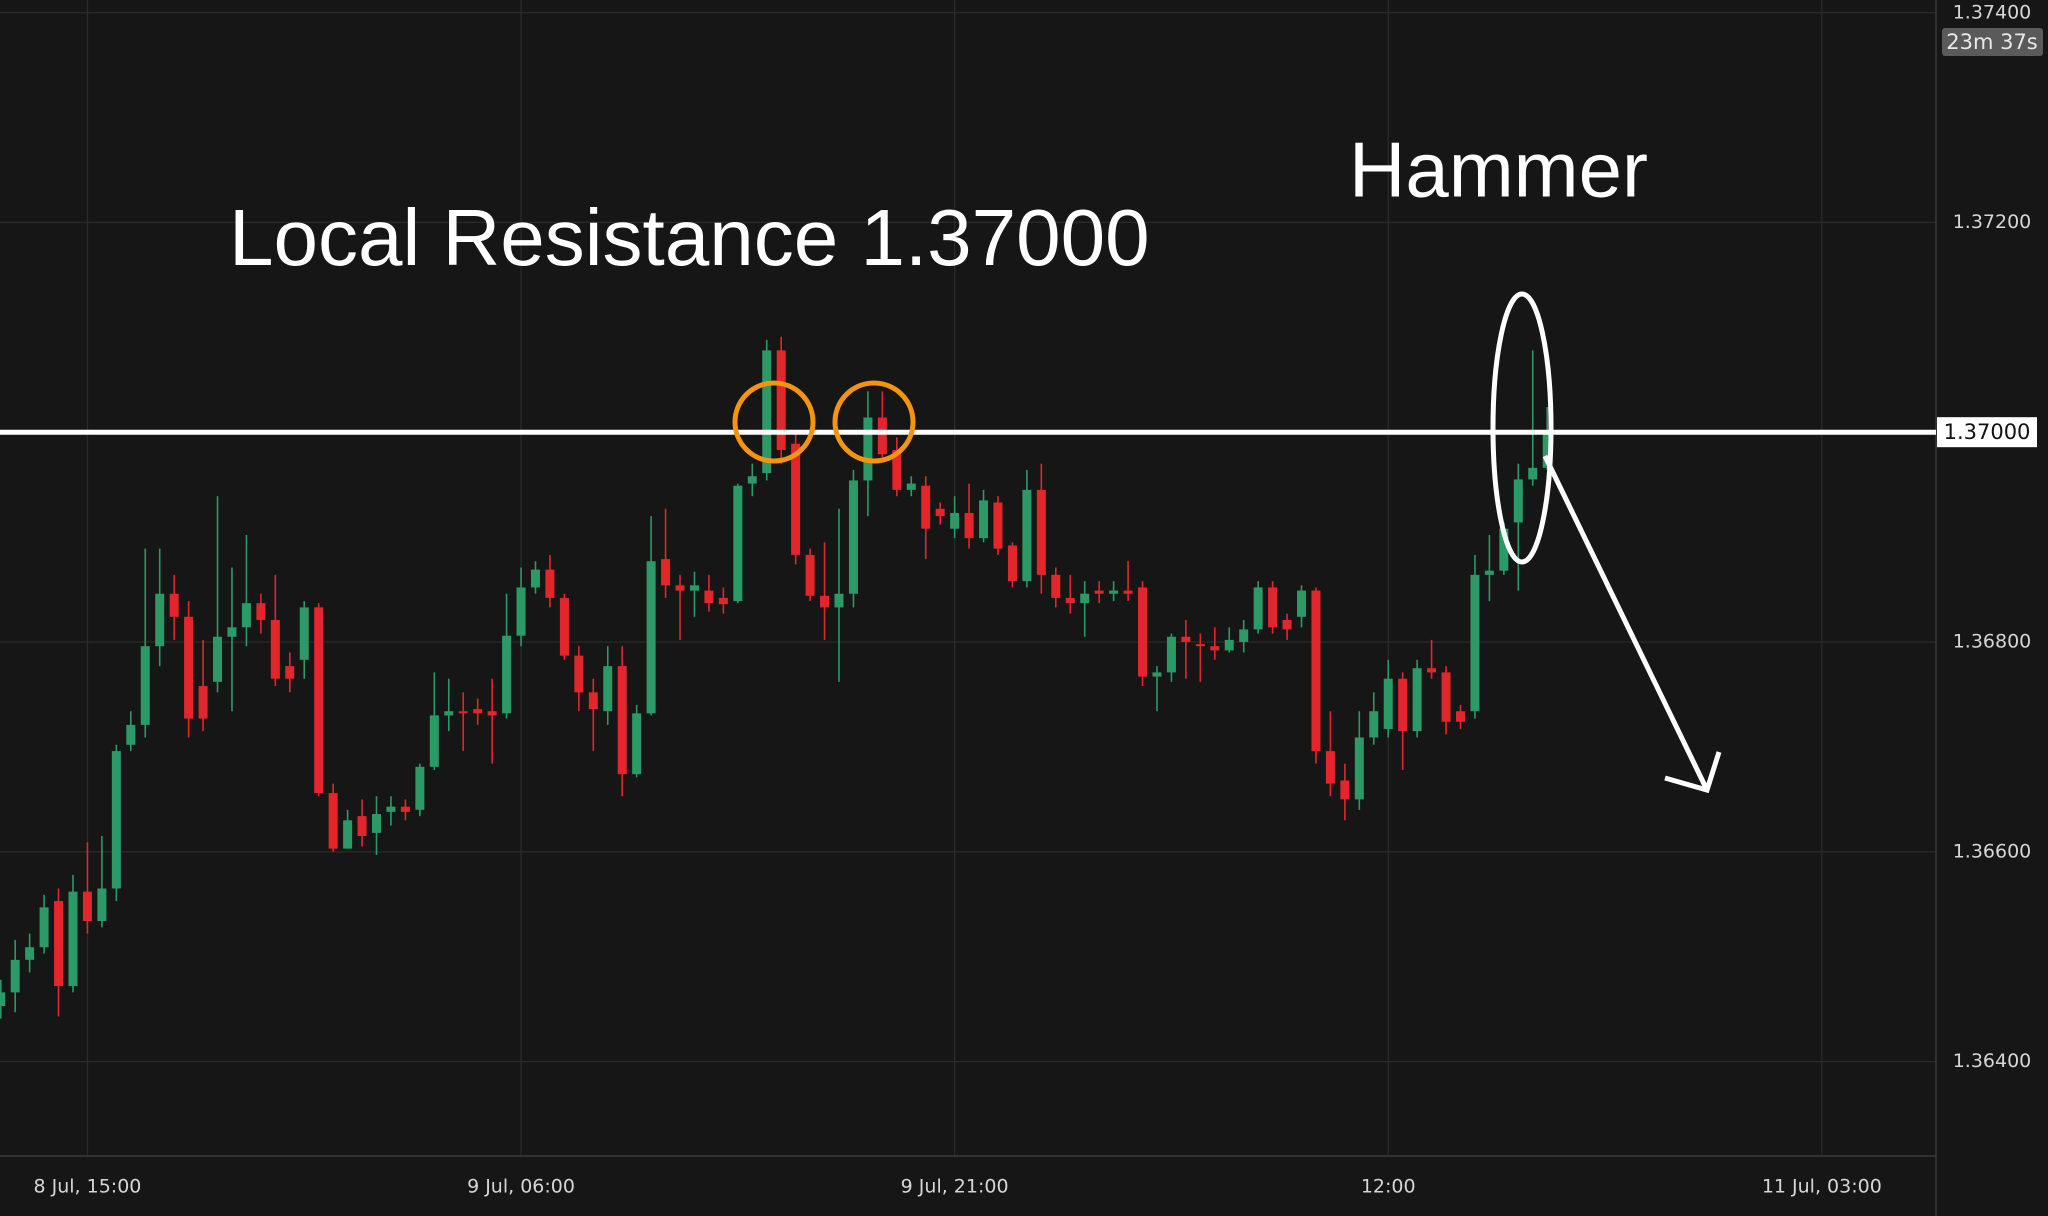 The height and width of the screenshot is (1216, 2048). I want to click on annotation: Local Resistance 1.37000, so click(689, 237).